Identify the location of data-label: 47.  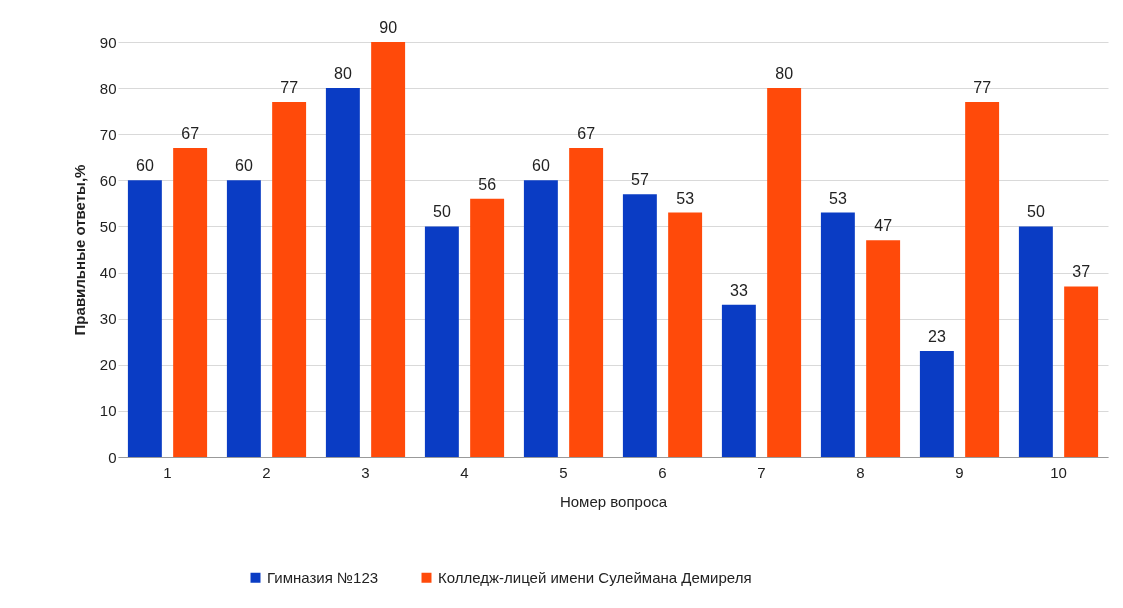
(883, 226).